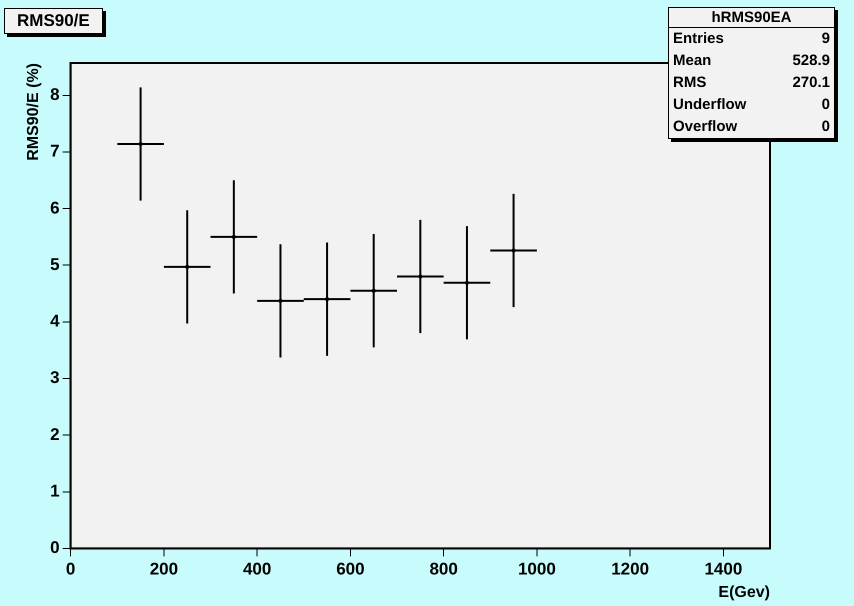 The width and height of the screenshot is (854, 606). What do you see at coordinates (537, 568) in the screenshot?
I see `x-tick-label: 1000` at bounding box center [537, 568].